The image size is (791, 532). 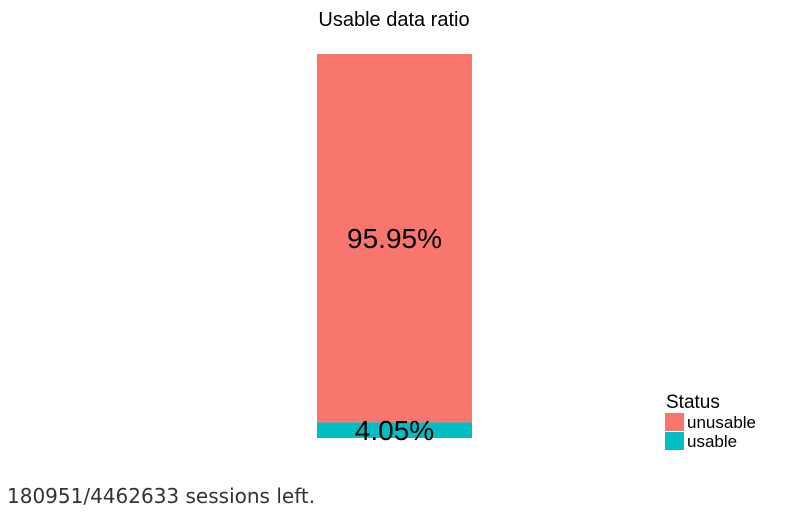 I want to click on bar-stack, so click(x=394, y=246).